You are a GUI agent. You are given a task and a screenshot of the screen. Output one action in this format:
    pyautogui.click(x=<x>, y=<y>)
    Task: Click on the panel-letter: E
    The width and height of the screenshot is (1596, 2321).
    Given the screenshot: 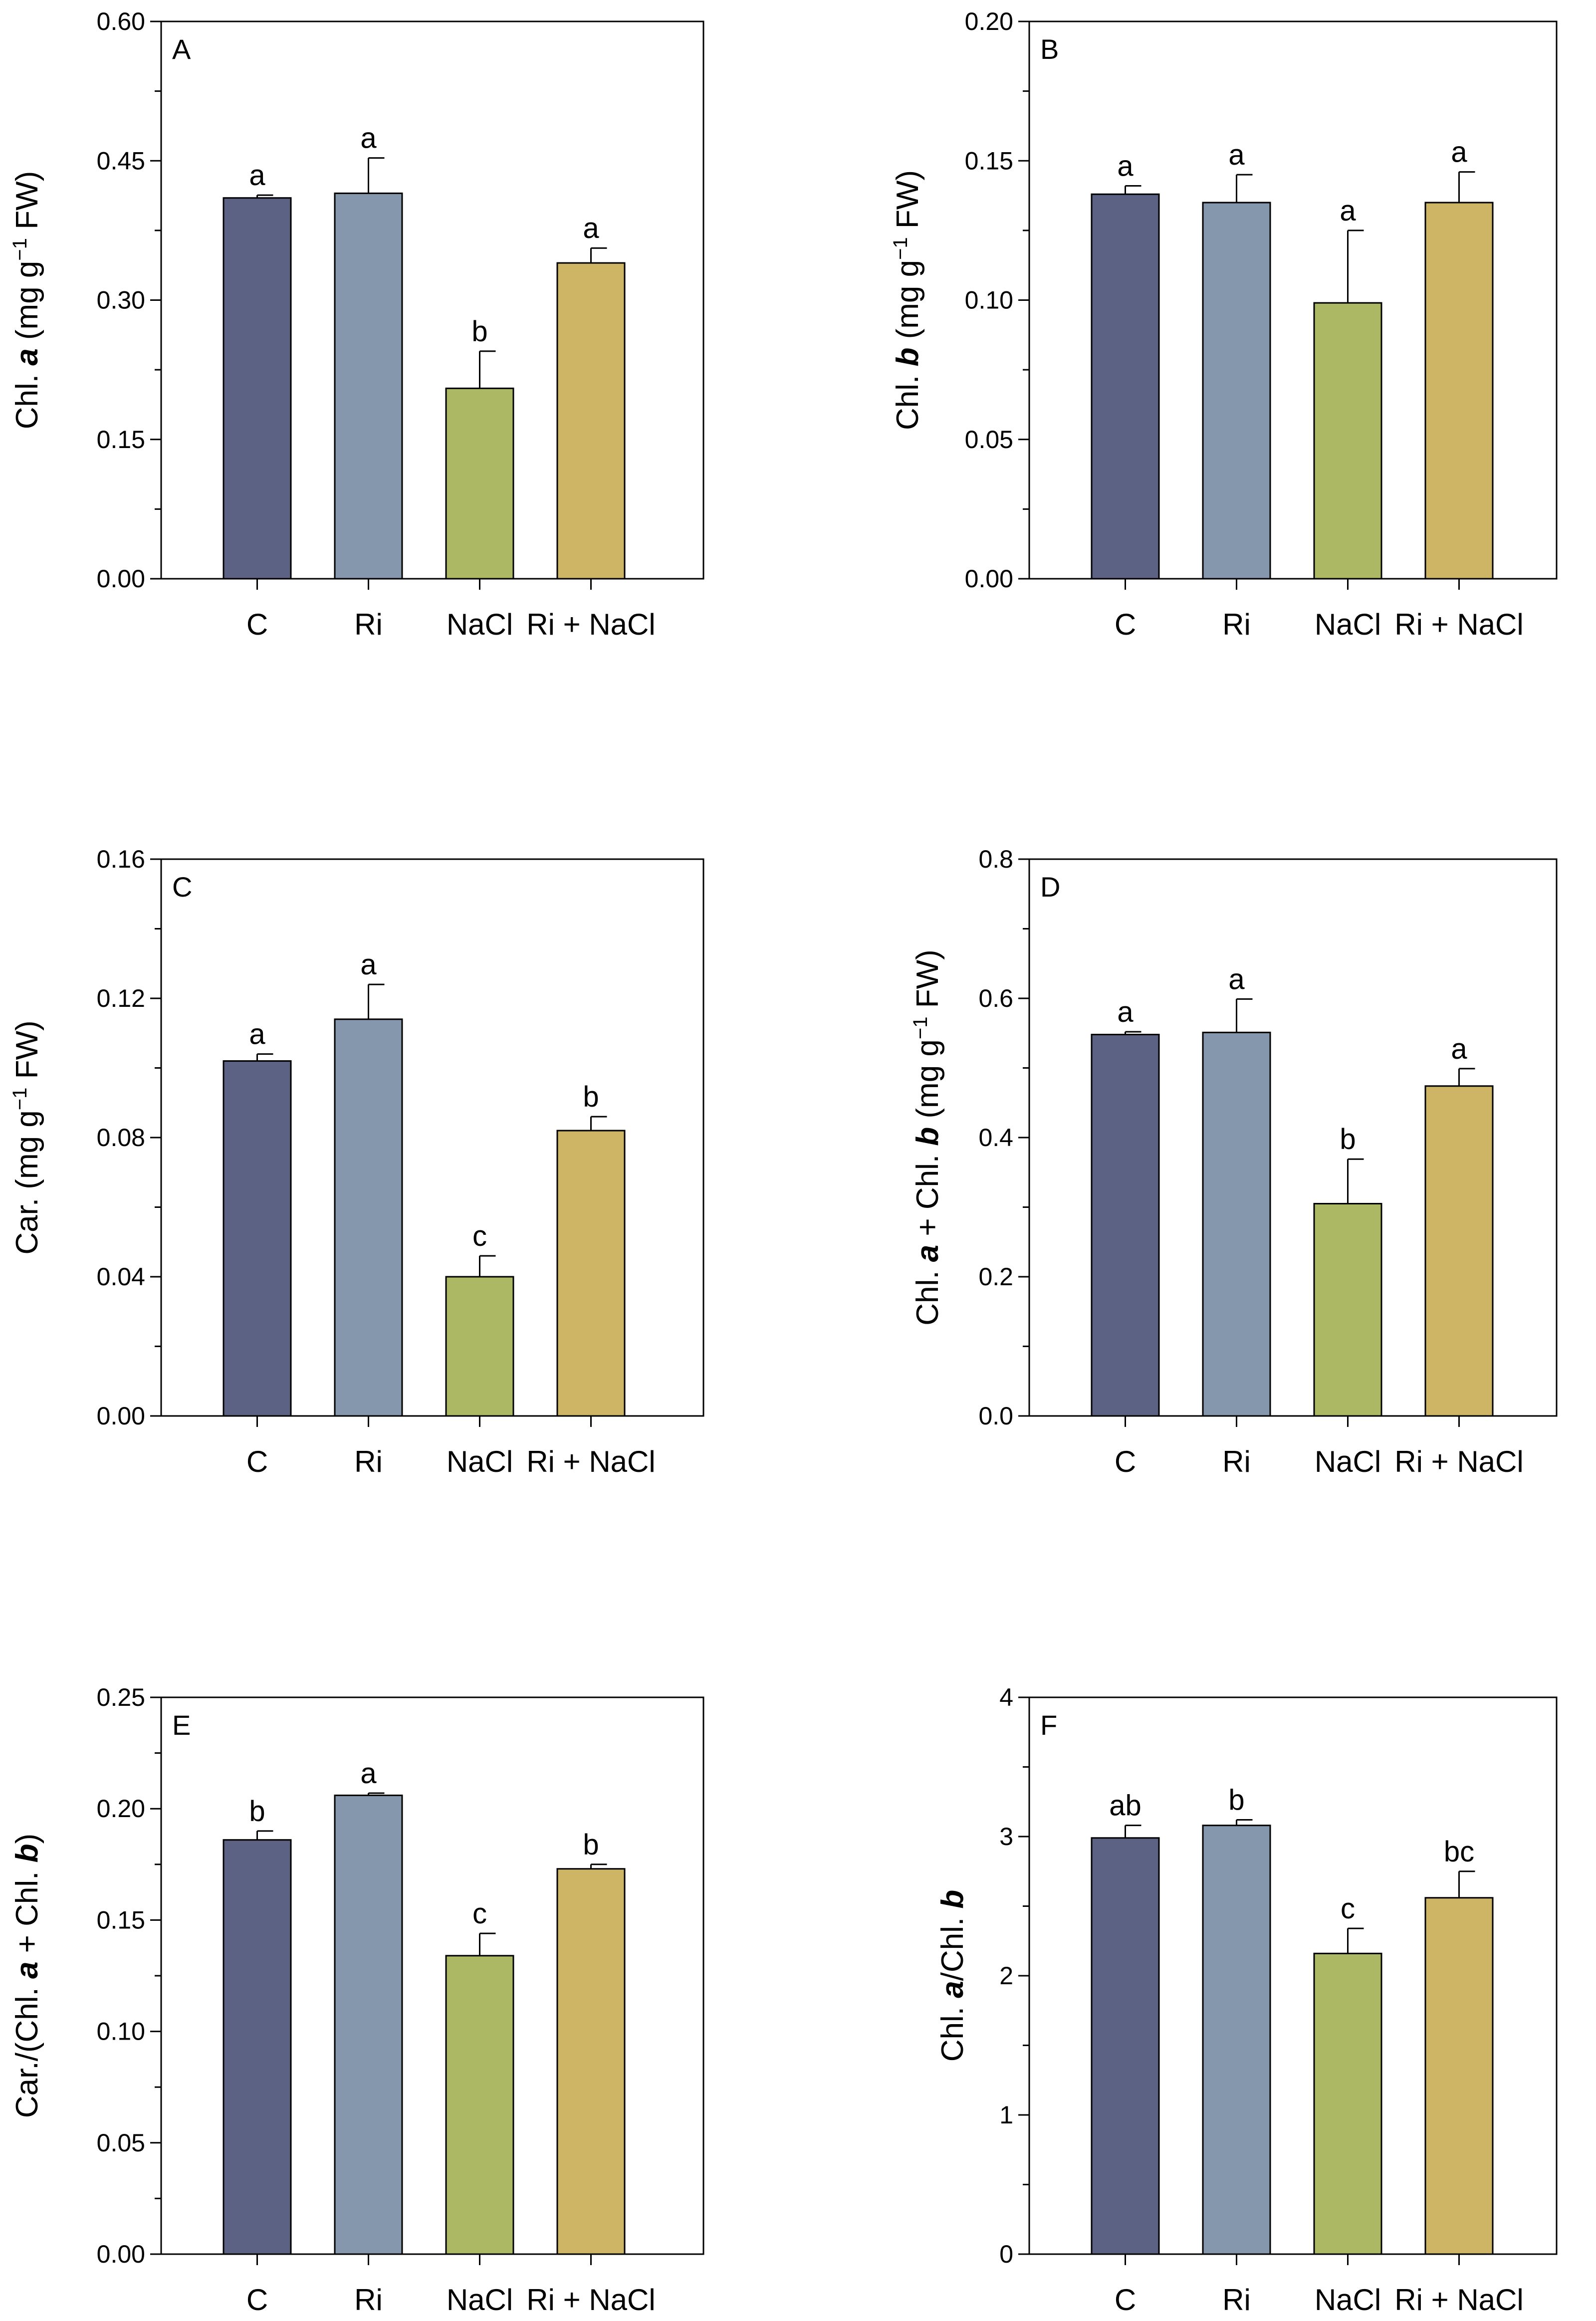 What is the action you would take?
    pyautogui.click(x=181, y=1725)
    